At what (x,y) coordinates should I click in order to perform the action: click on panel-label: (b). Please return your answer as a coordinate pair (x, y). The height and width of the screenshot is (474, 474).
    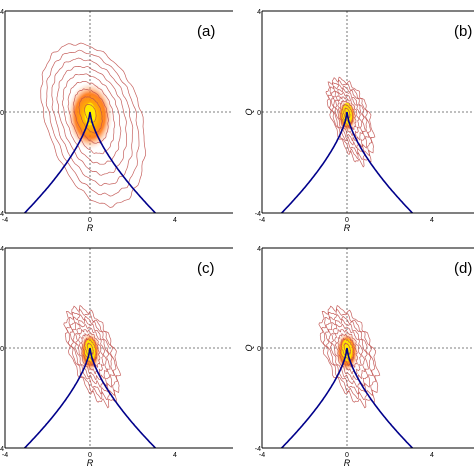
    Looking at the image, I should click on (463, 31).